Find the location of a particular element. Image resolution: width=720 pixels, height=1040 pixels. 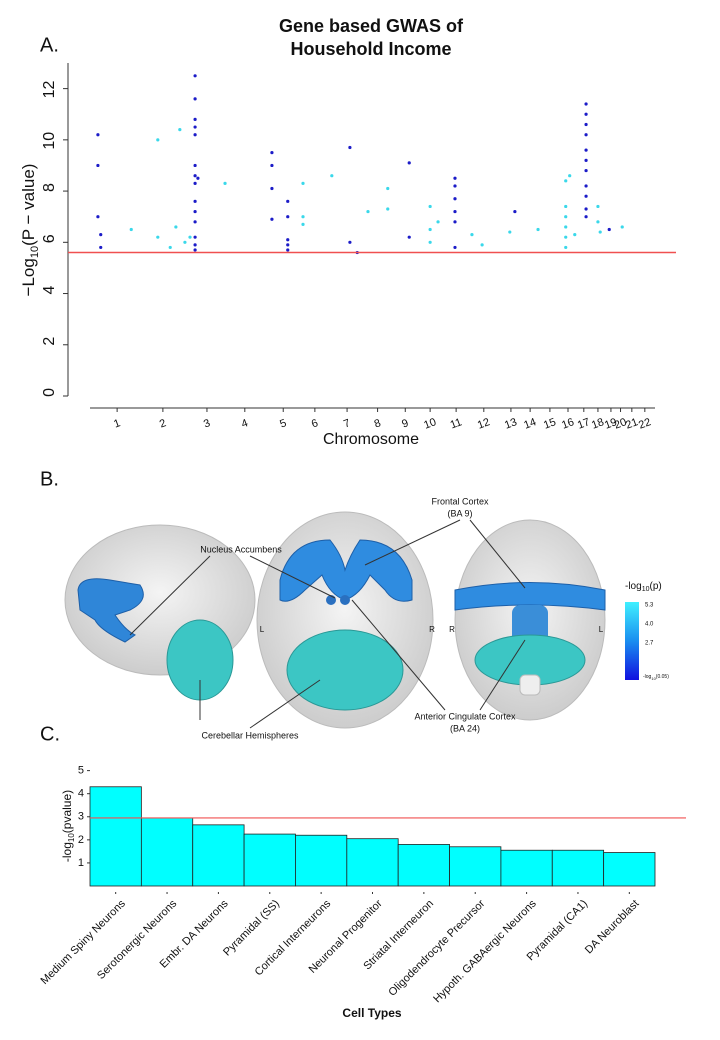

chart-title: Gene based GWAS of is located at coordinates (371, 26).